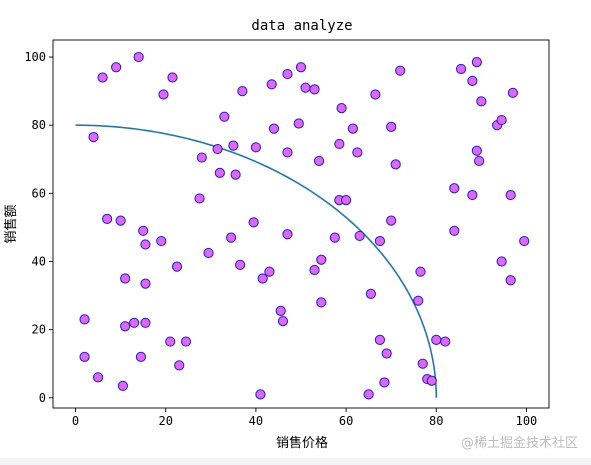  Describe the element at coordinates (75, 421) in the screenshot. I see `x-tick-label: 0` at that location.